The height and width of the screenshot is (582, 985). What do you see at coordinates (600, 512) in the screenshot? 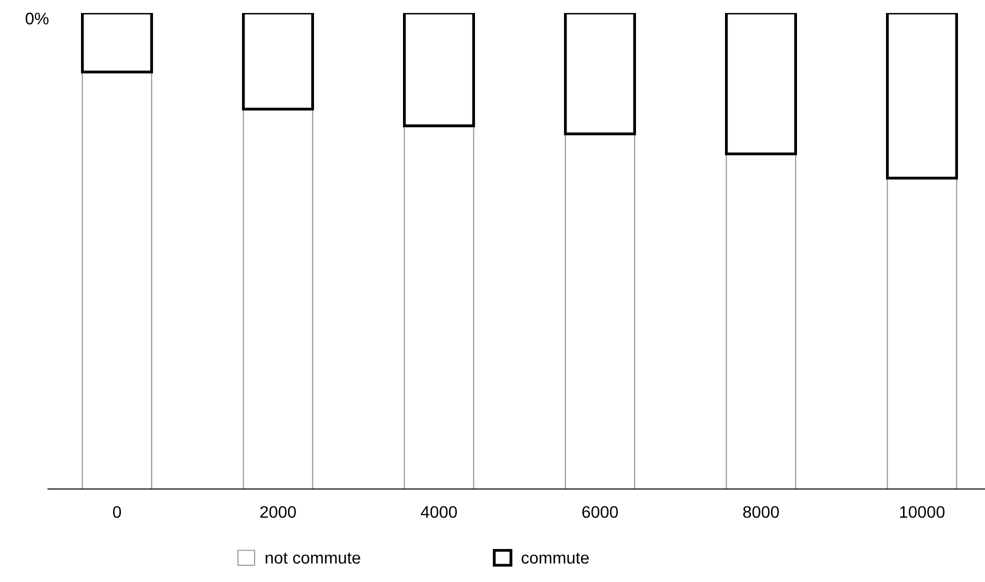
I see `x-tick-label: 6000` at bounding box center [600, 512].